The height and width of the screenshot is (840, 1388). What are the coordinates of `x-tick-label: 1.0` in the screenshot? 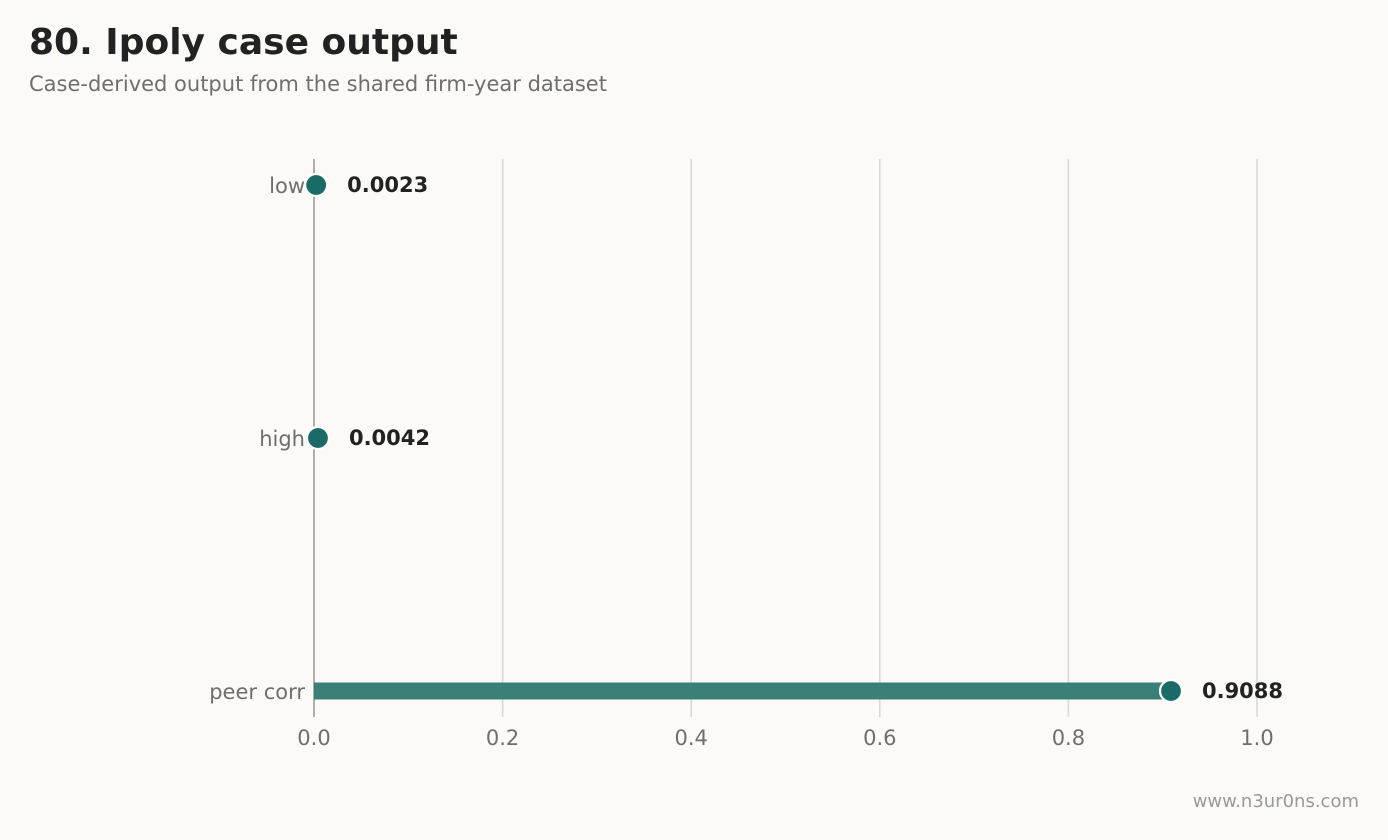 It's located at (1256, 738).